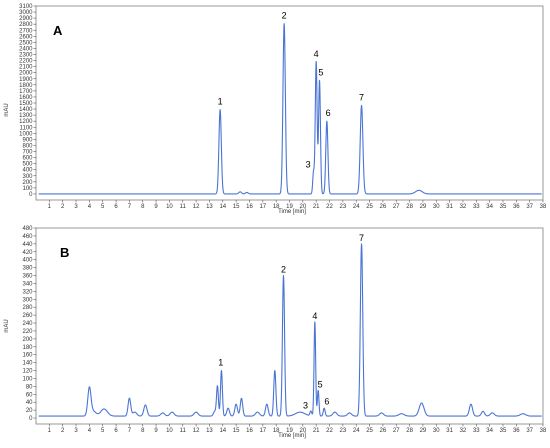  Describe the element at coordinates (26, 56) in the screenshot. I see `panel-a-y-tick-label: 2300` at that location.